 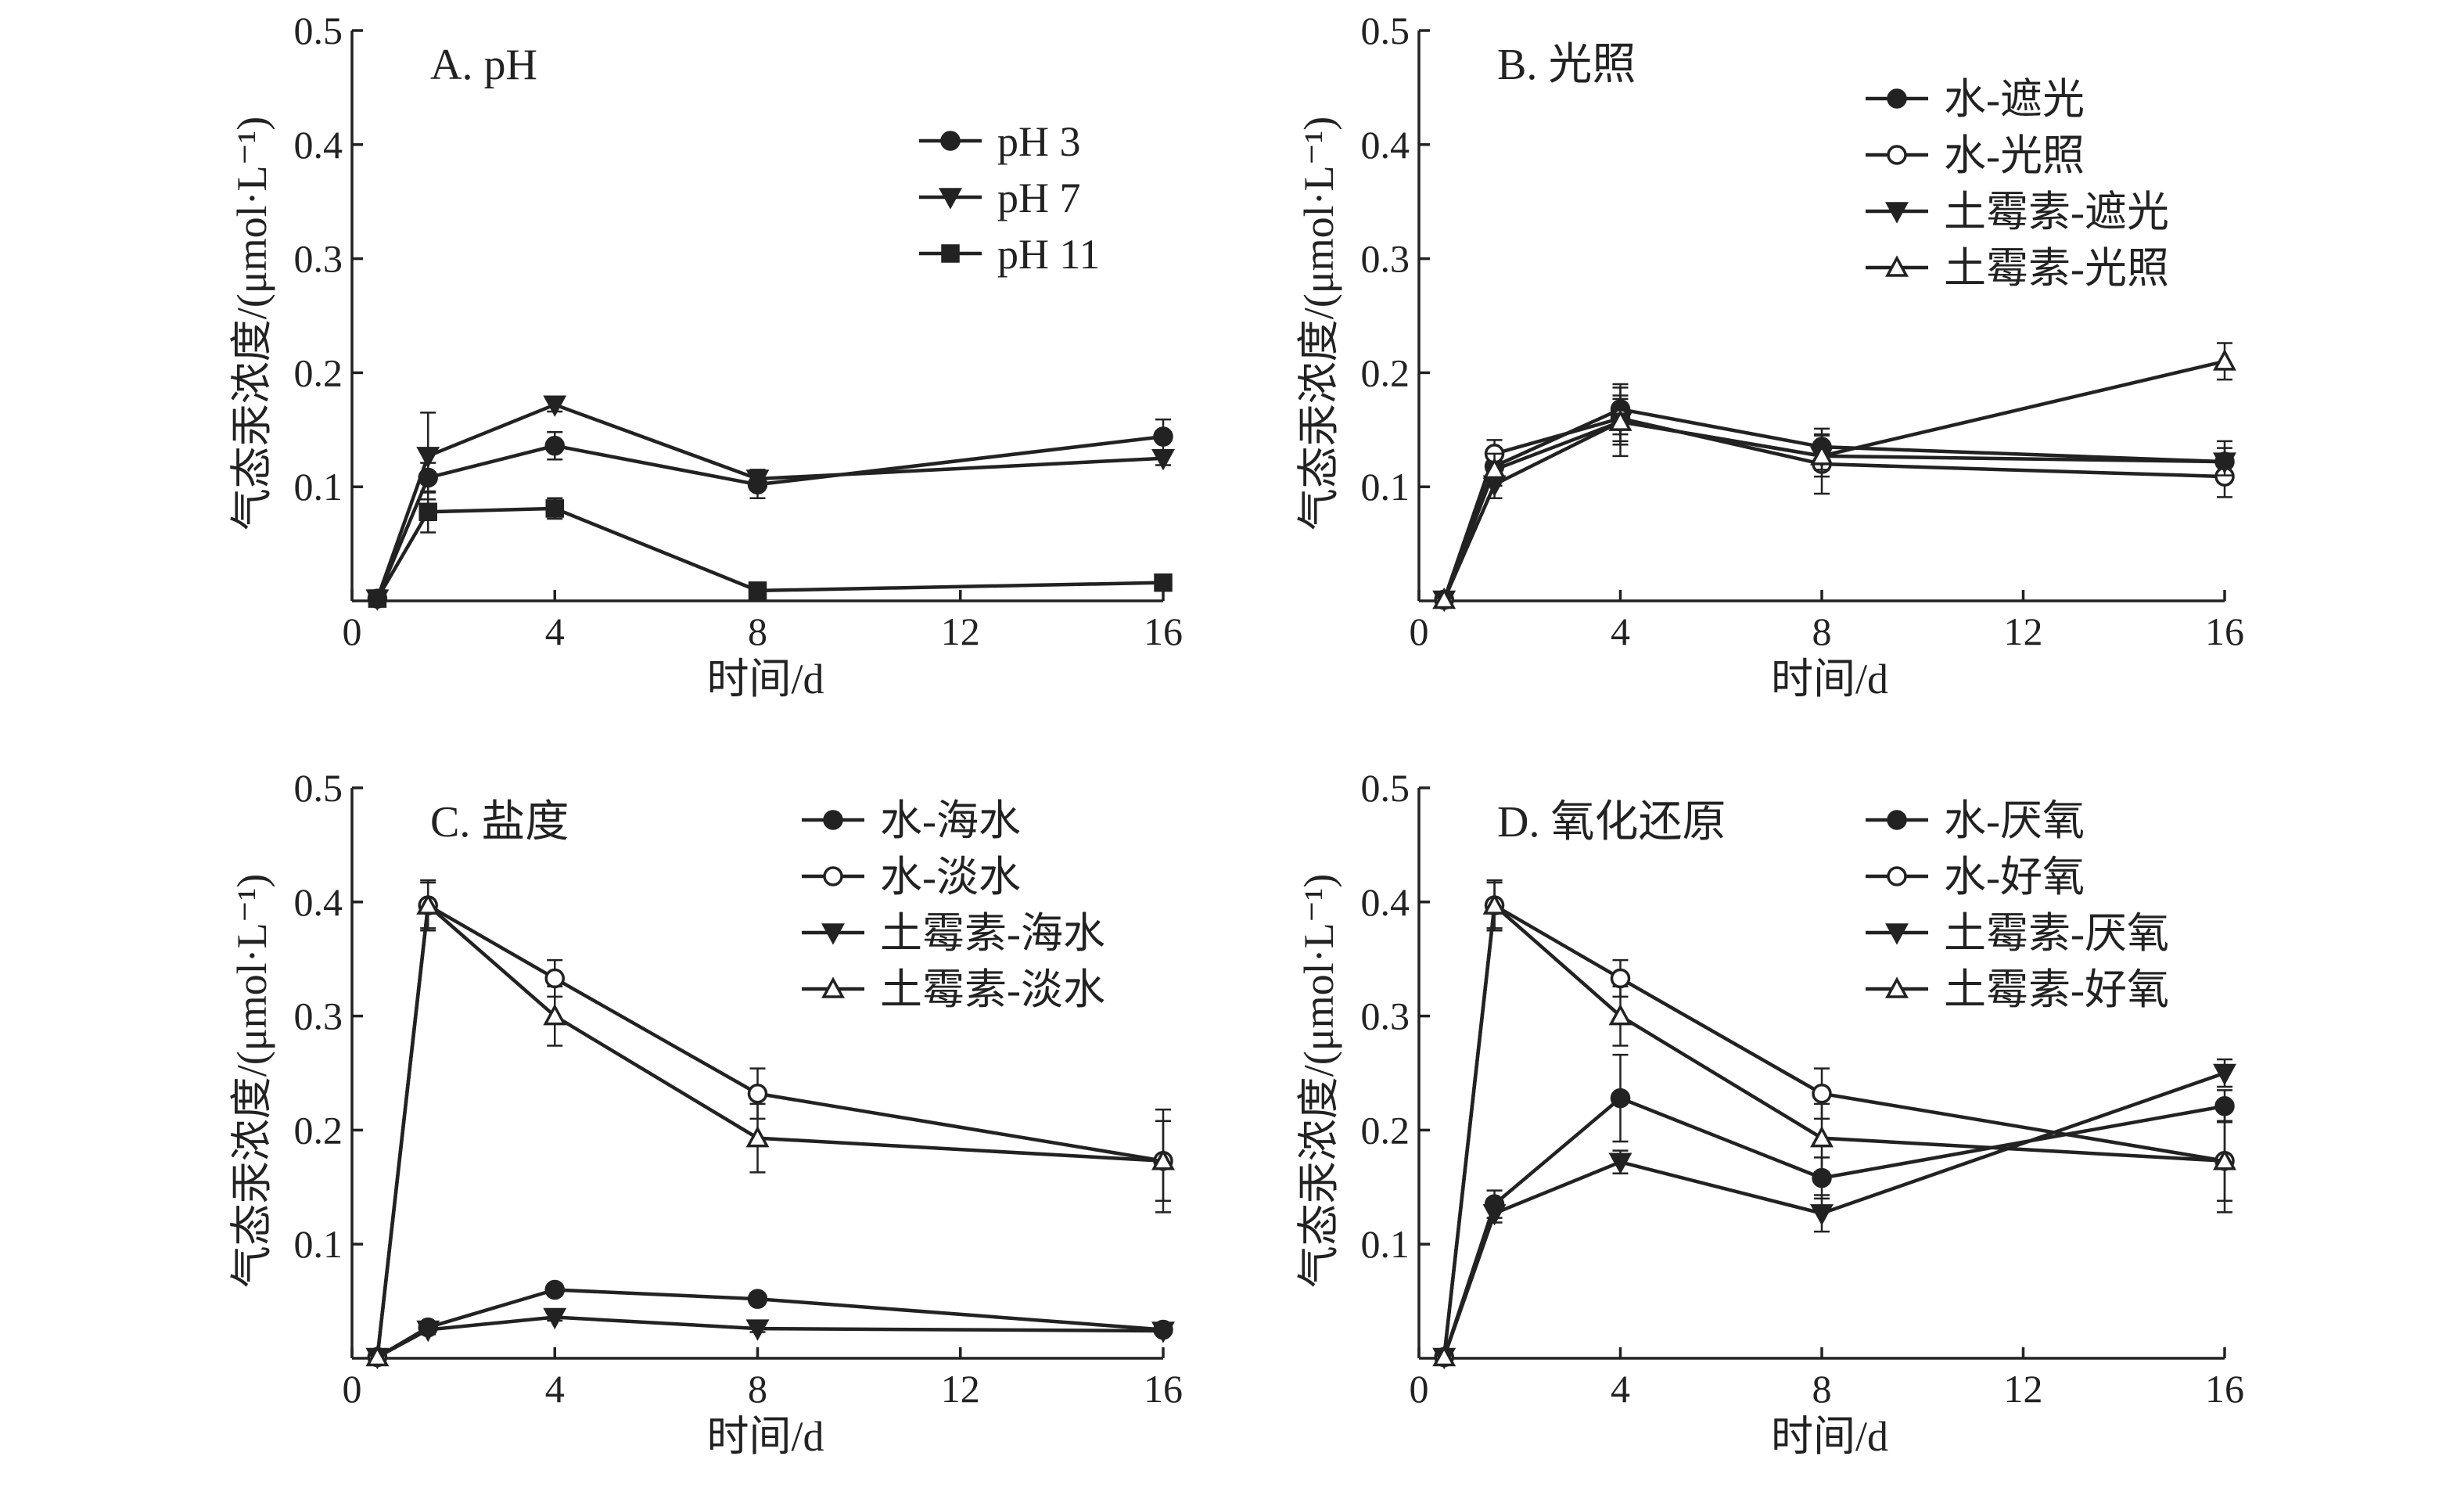 I want to click on legend-item-3: 土霉素-海水, so click(x=953, y=933).